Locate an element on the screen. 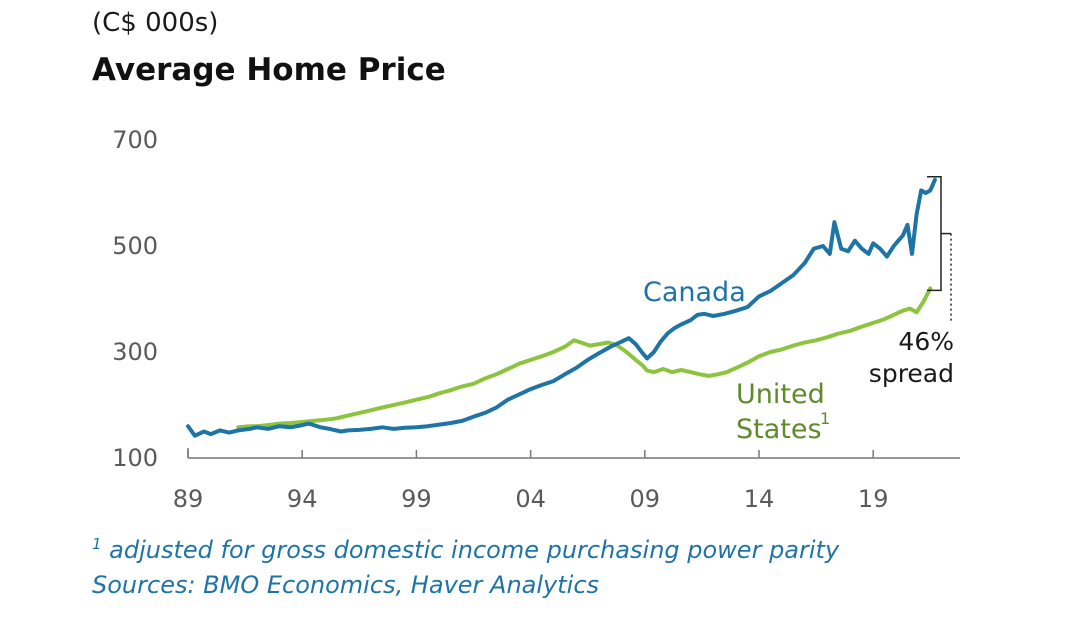  us-label-line2: States is located at coordinates (779, 429).